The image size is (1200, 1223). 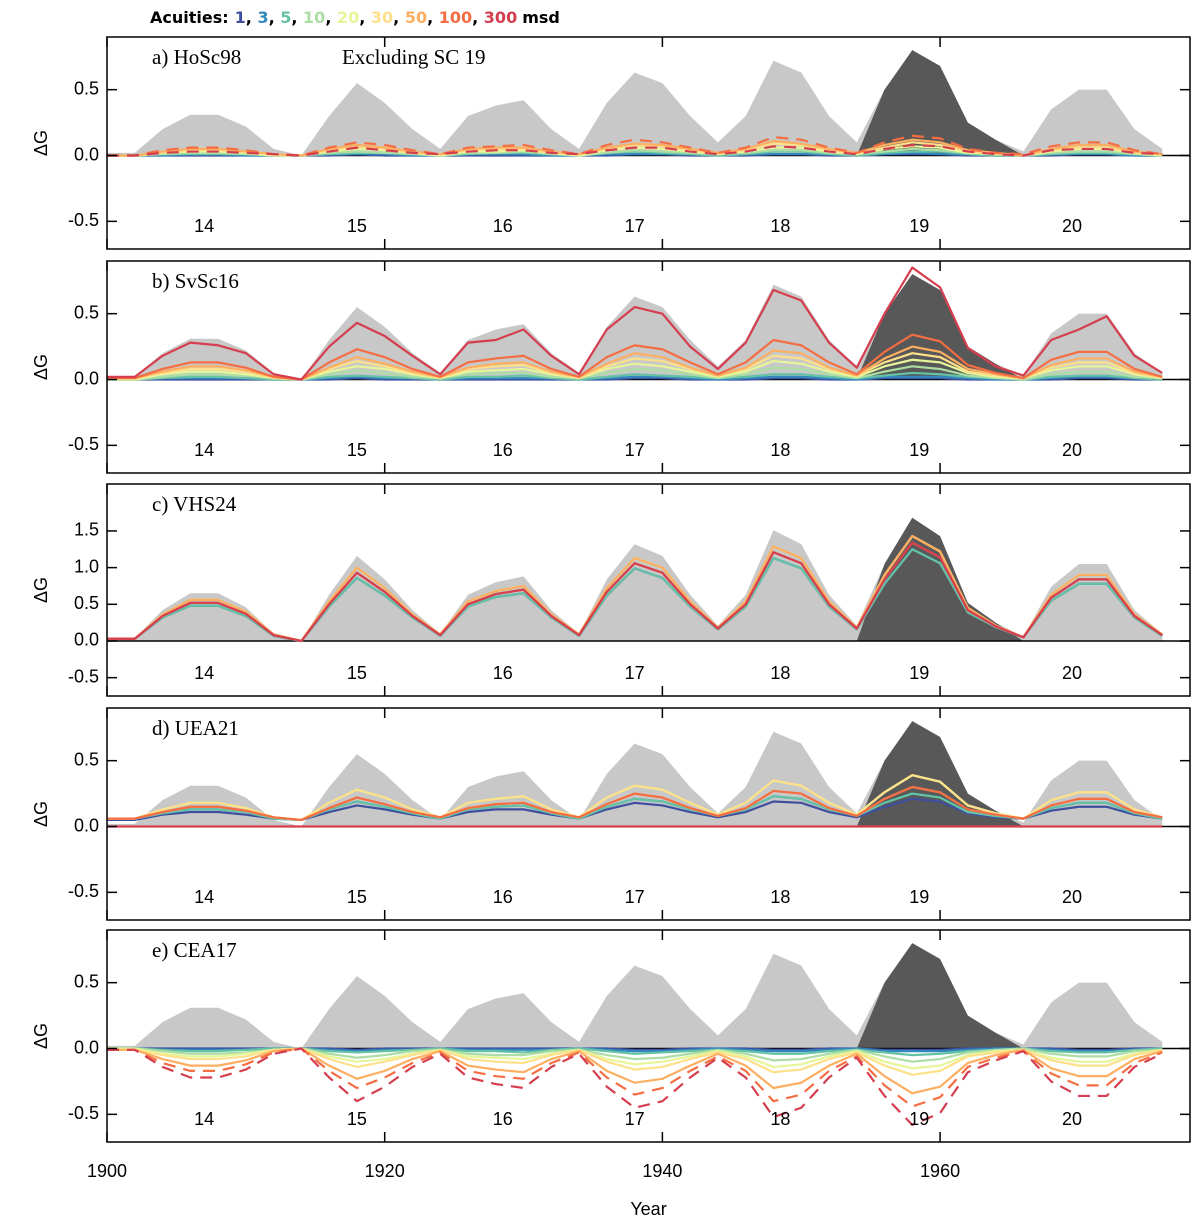 I want to click on legend-entry: 20, so click(x=348, y=17).